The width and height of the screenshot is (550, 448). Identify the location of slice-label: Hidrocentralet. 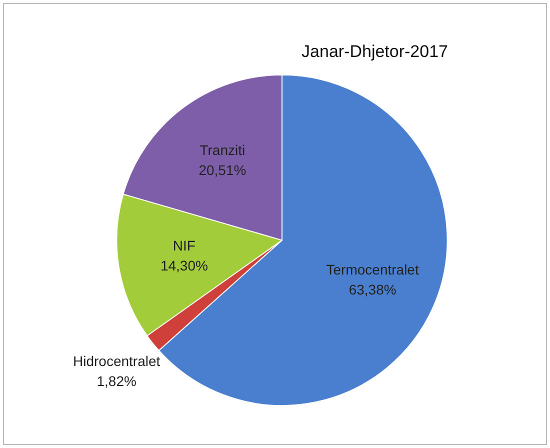
(116, 361).